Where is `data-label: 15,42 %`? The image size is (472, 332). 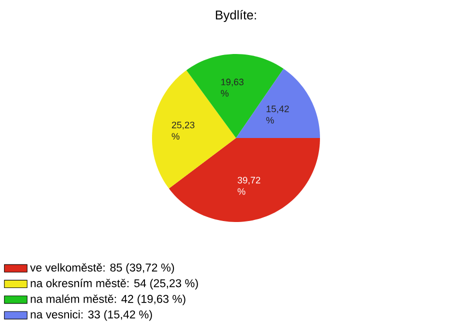
data-label: 15,42 % is located at coordinates (277, 115).